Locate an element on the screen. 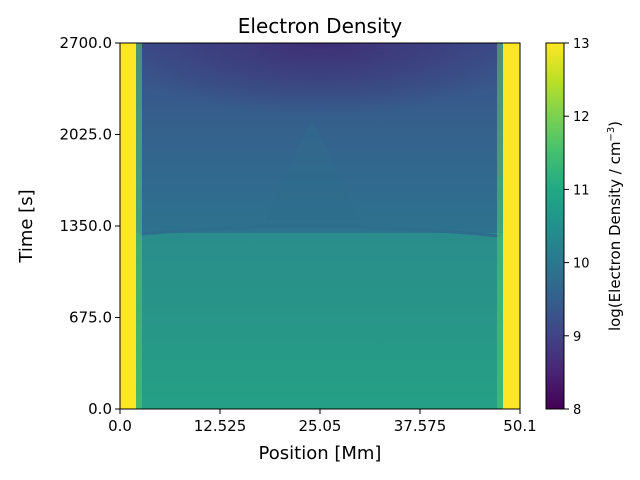 The height and width of the screenshot is (480, 640). x-axis: 0.0 12.525 25.05 37.575 50.1 is located at coordinates (322, 422).